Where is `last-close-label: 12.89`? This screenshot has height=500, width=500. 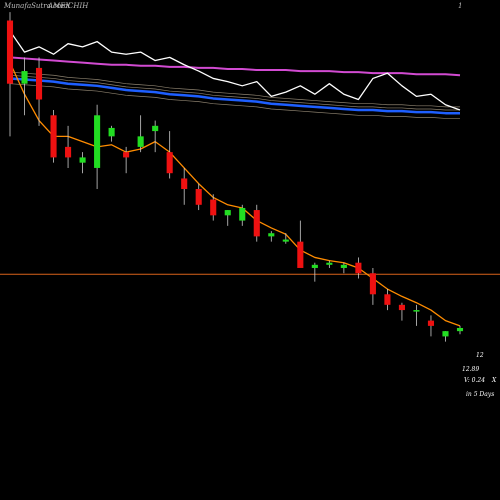 last-close-label: 12.89 is located at coordinates (471, 369).